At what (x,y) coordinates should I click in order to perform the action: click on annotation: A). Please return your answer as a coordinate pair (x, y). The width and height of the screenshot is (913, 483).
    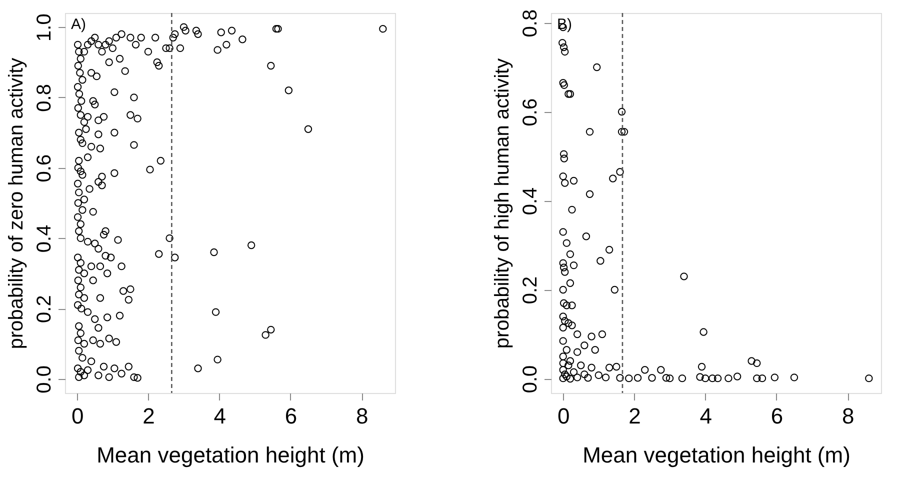
    Looking at the image, I should click on (78, 24).